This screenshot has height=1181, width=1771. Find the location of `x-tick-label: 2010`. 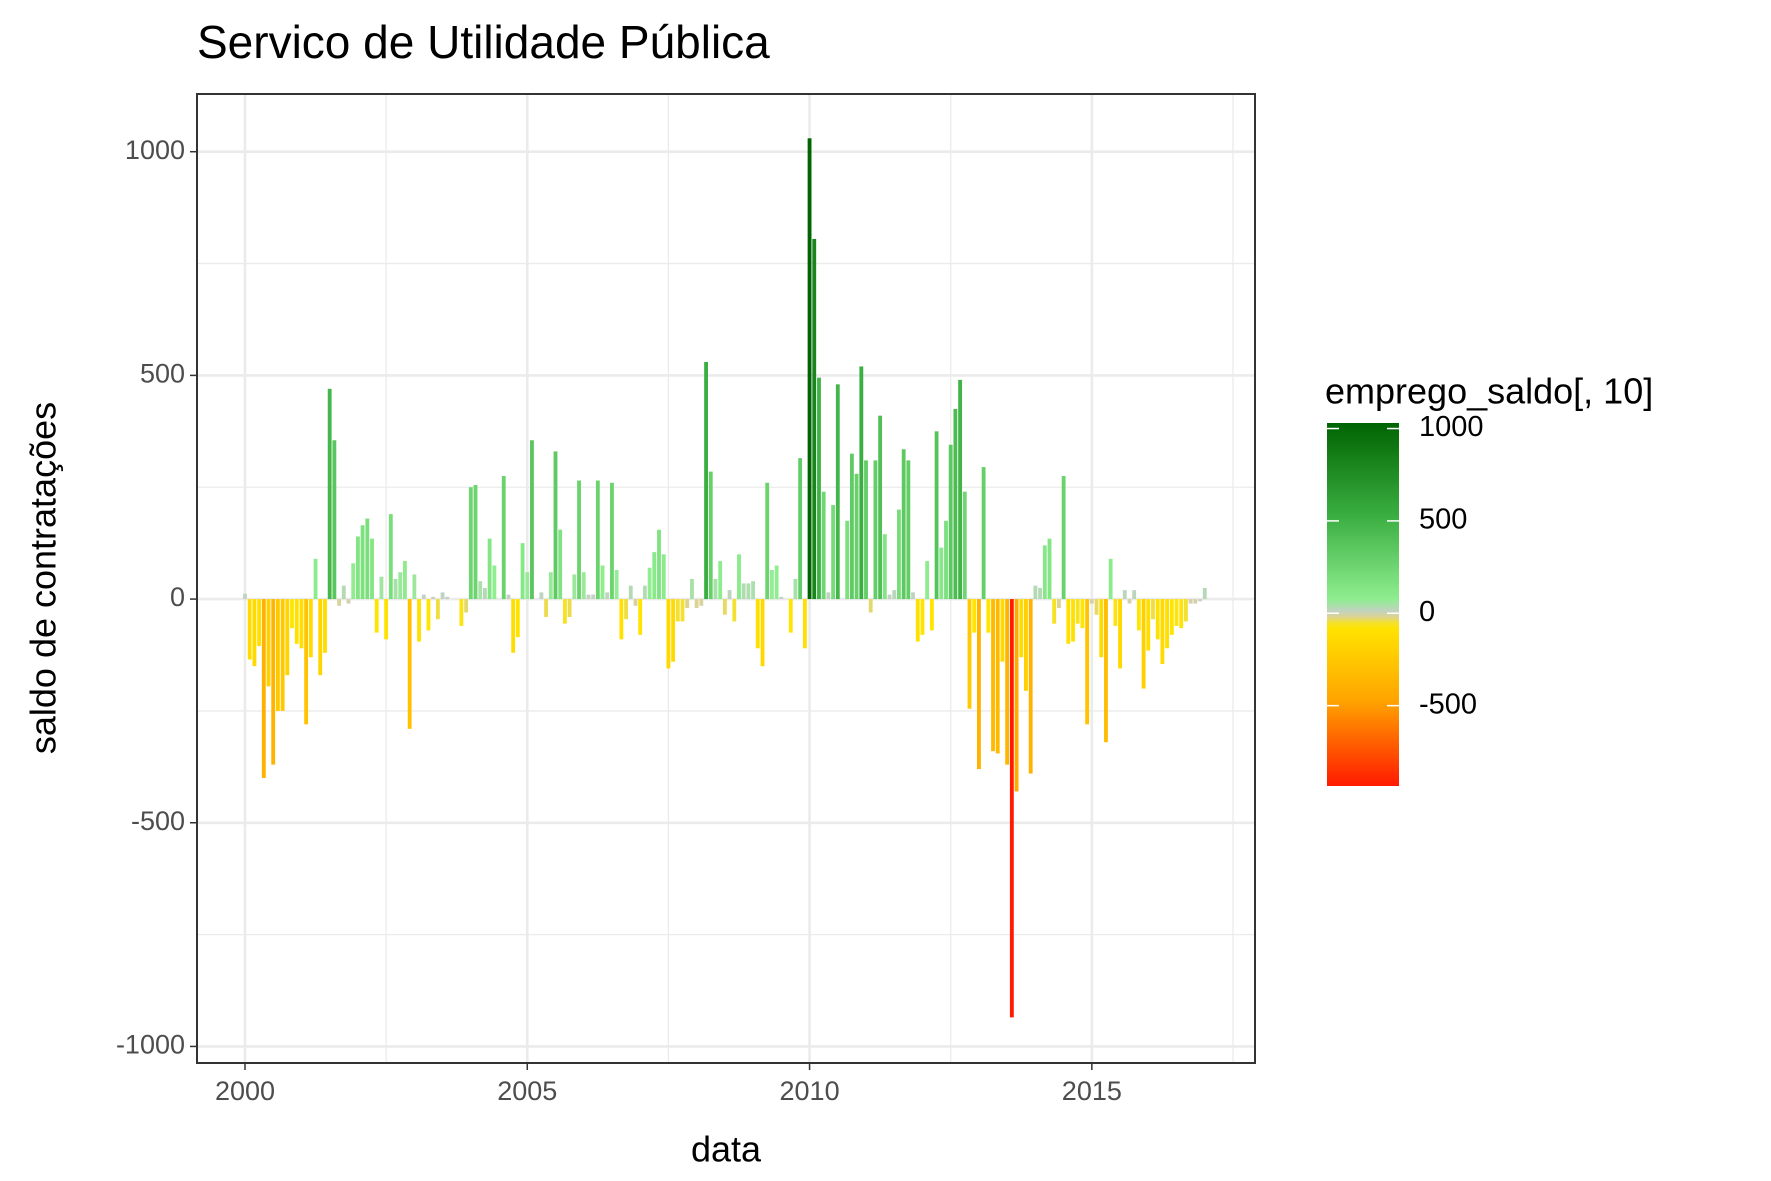

x-tick-label: 2010 is located at coordinates (810, 1091).